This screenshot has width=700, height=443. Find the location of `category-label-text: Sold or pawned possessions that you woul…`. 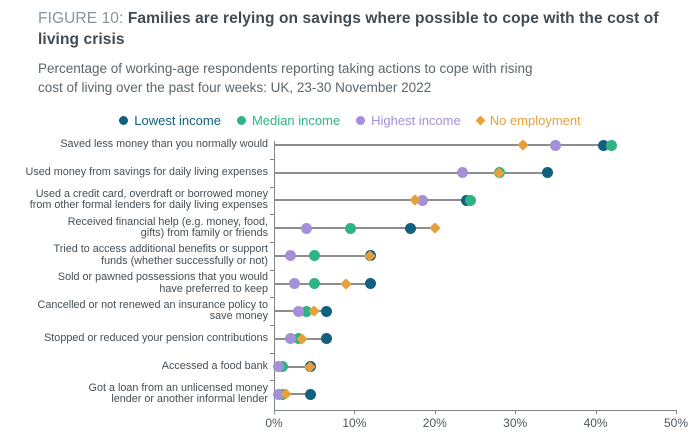

category-label-text: Sold or pawned possessions that you woul… is located at coordinates (162, 282).